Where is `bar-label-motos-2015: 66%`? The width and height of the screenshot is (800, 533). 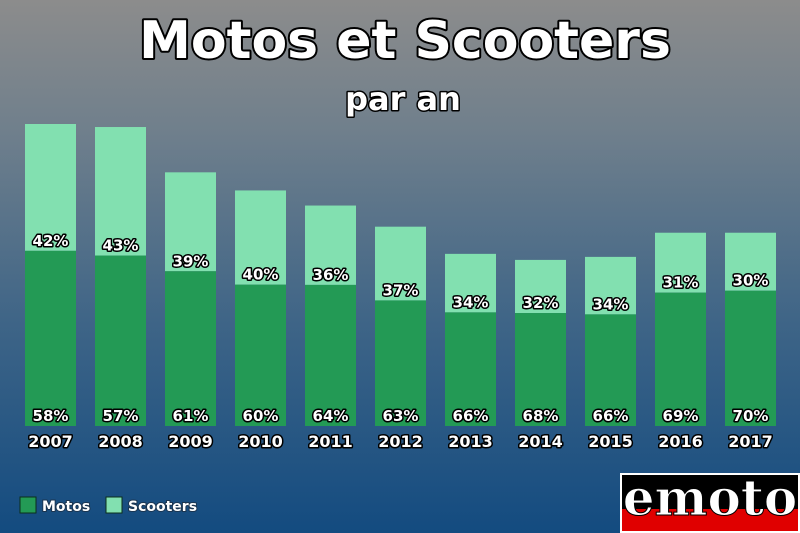
bar-label-motos-2015: 66% is located at coordinates (611, 416).